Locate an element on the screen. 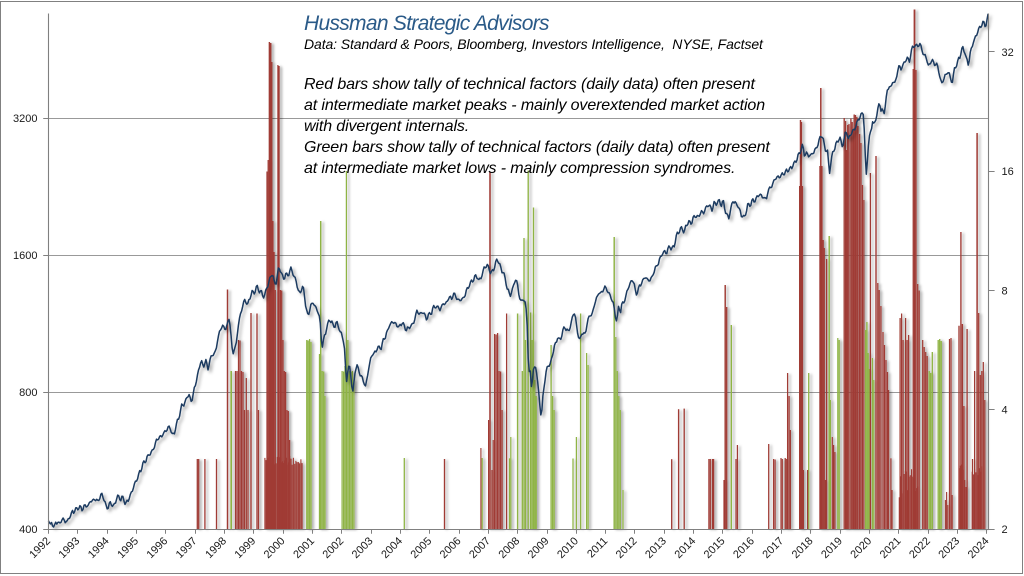  svg-text: 4 is located at coordinates (1005, 411).